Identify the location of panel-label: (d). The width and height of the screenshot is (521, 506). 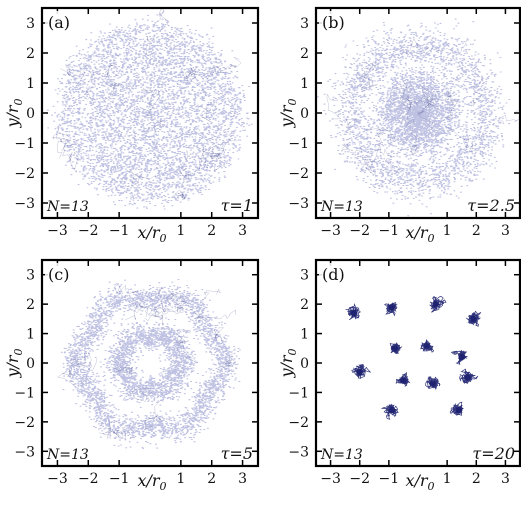
(333, 274).